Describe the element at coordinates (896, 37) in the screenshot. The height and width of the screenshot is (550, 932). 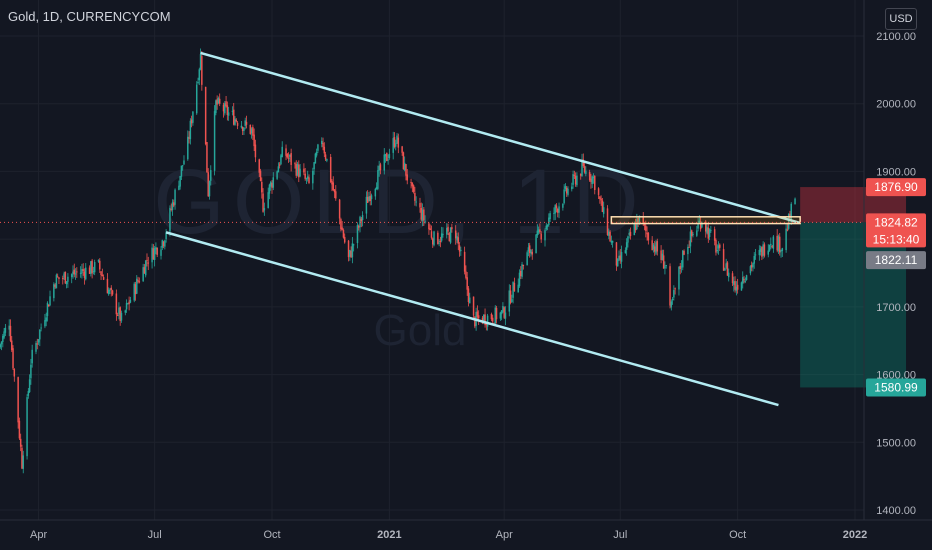
I see `price-tick-label: 2100.00` at that location.